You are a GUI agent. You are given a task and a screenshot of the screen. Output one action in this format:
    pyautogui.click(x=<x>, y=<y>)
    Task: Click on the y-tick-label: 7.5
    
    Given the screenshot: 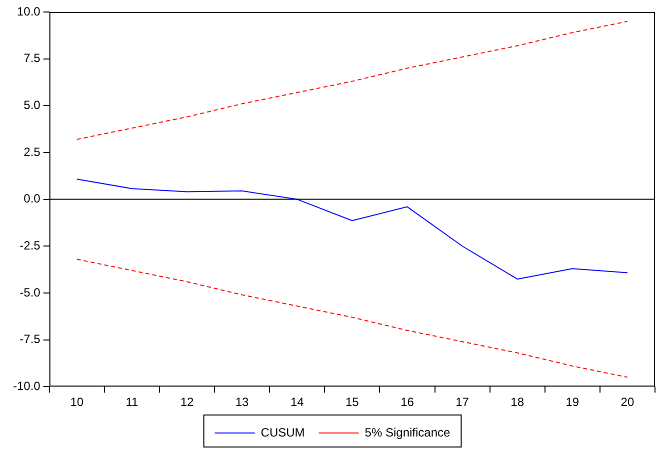 What is the action you would take?
    pyautogui.click(x=32, y=58)
    